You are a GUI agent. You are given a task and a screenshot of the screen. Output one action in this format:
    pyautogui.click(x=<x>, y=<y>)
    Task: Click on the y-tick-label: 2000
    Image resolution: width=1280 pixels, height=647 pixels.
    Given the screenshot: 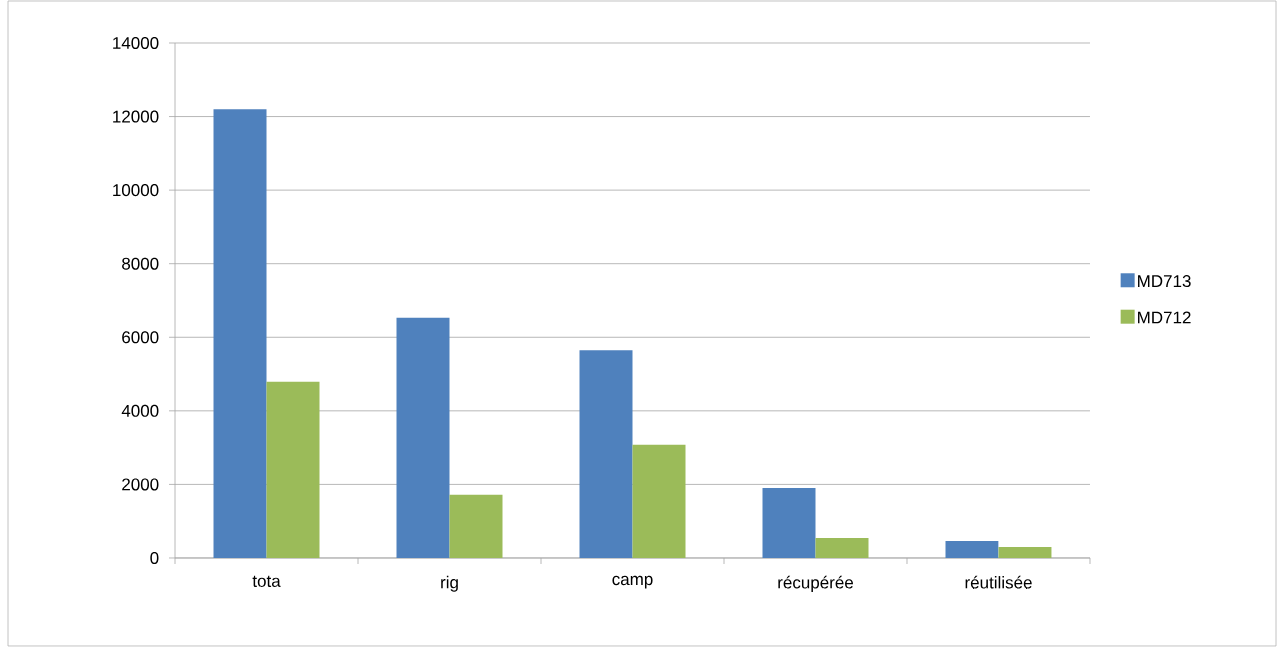 What is the action you would take?
    pyautogui.click(x=140, y=484)
    